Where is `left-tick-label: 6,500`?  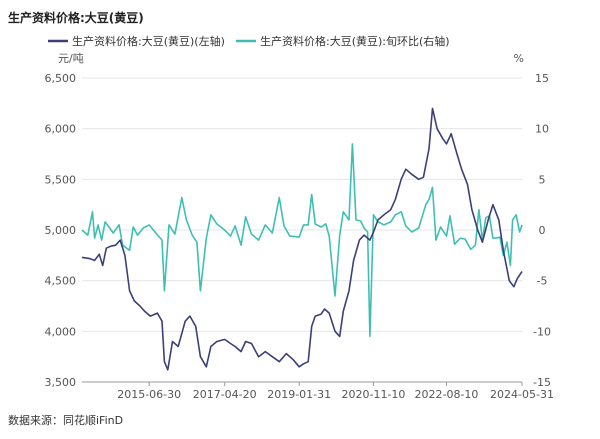
left-tick-label: 6,500 is located at coordinates (61, 78).